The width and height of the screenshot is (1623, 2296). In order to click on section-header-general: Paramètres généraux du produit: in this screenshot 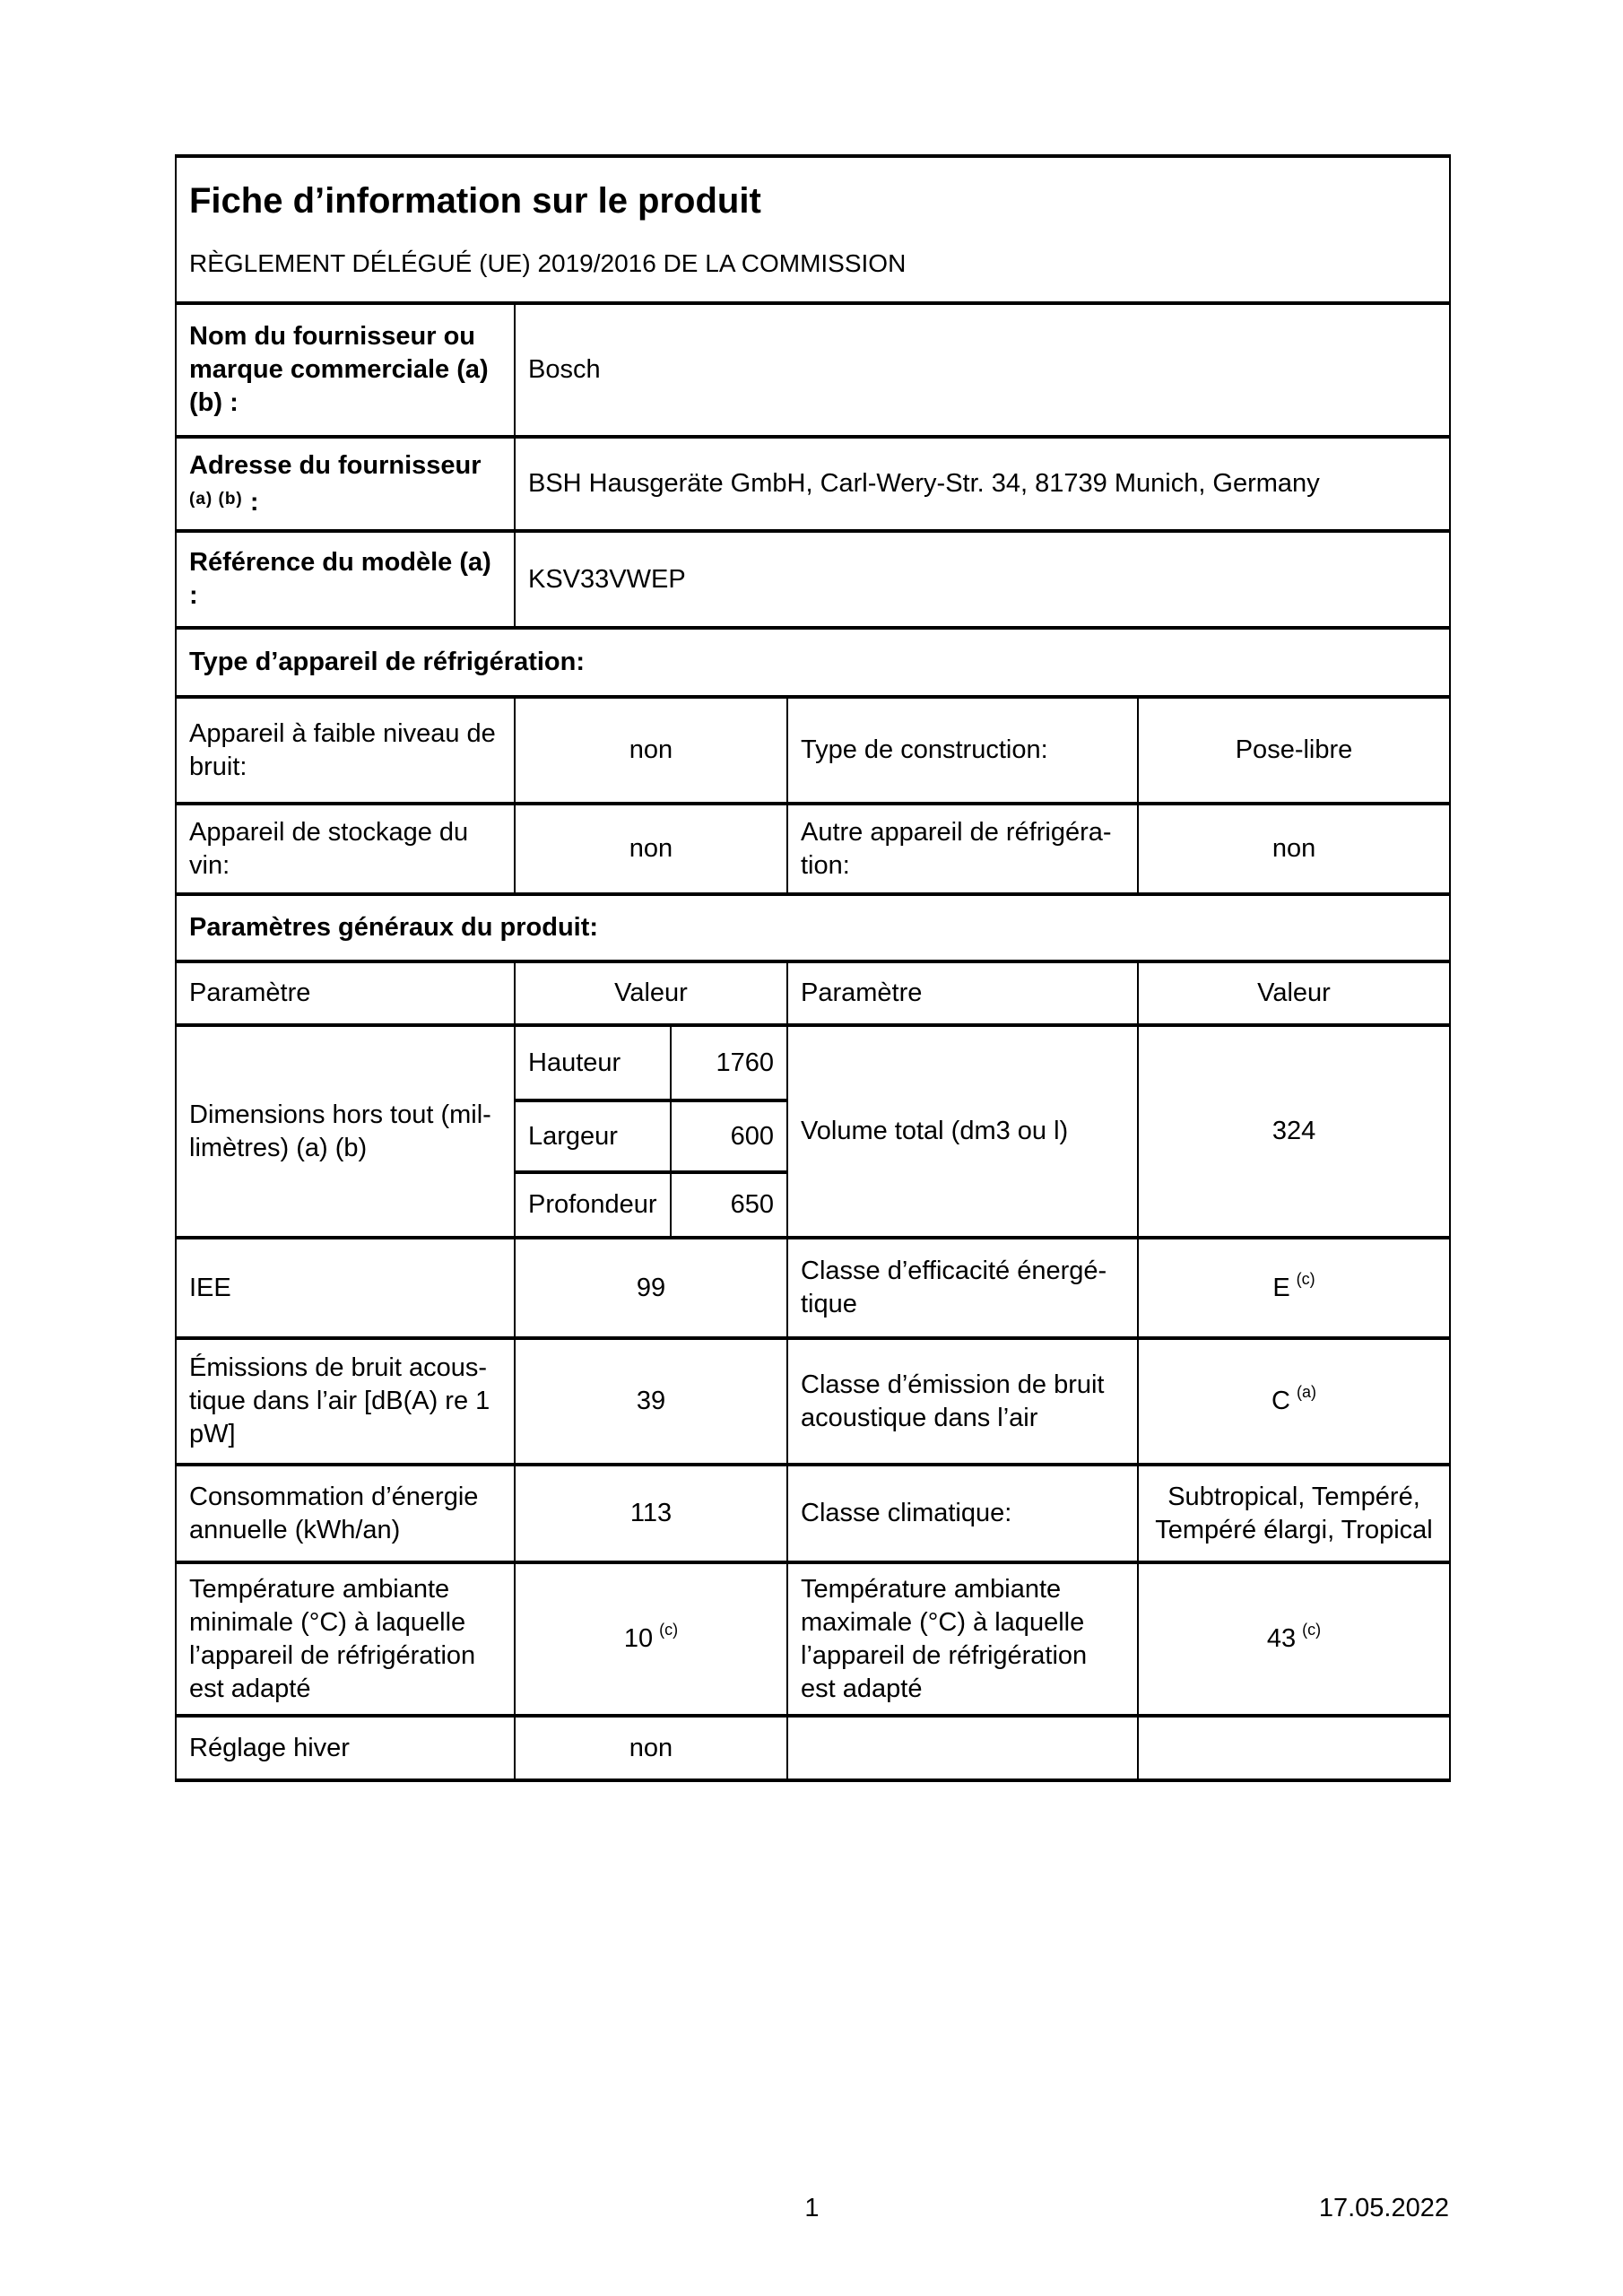, I will do `click(813, 927)`.